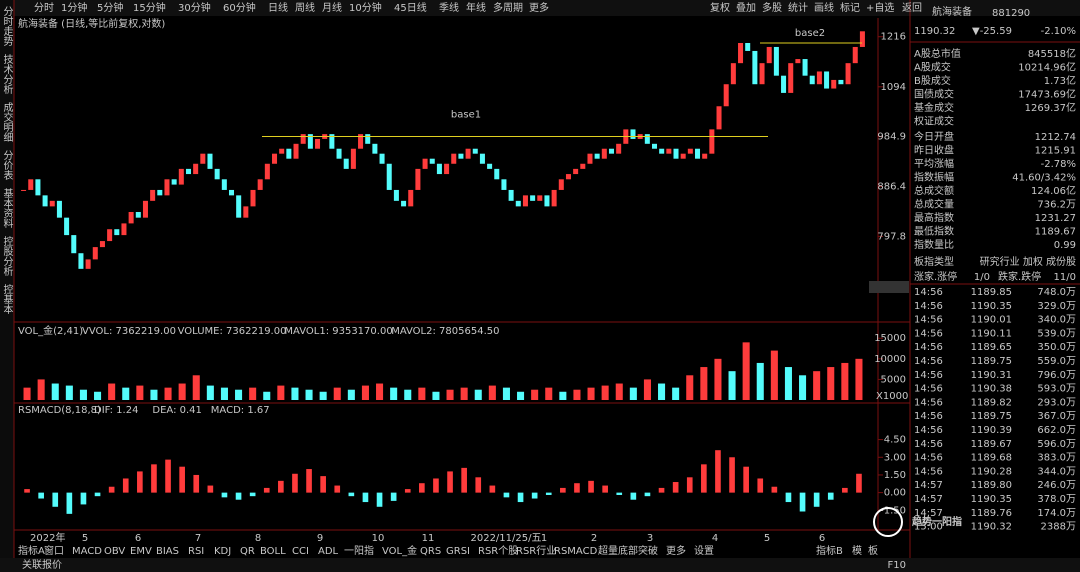 The image size is (1080, 572). Describe the element at coordinates (365, 7) in the screenshot. I see `toolbar-tab: 10分钟` at that location.